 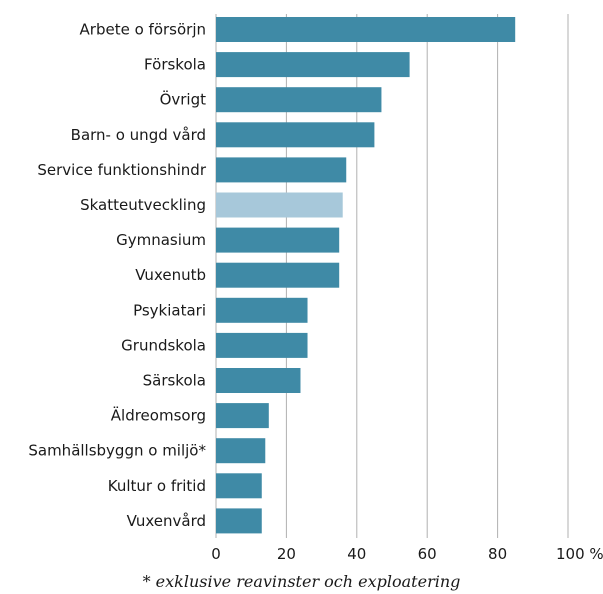 I want to click on x-tick-label: 100 %, so click(x=579, y=554).